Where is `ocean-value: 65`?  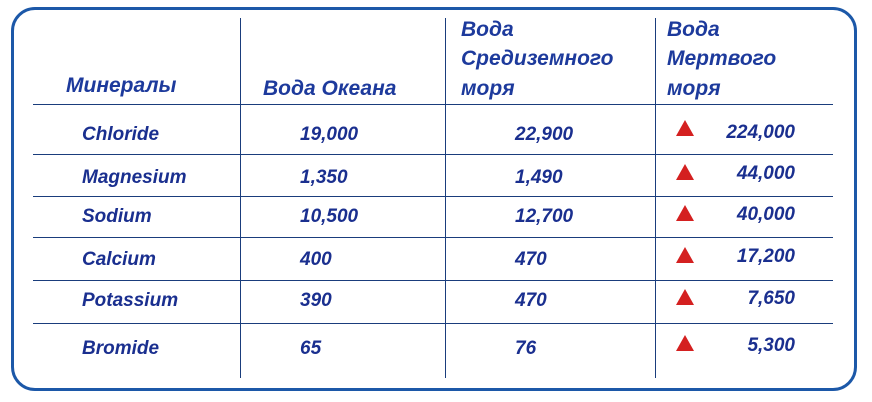 ocean-value: 65 is located at coordinates (311, 348).